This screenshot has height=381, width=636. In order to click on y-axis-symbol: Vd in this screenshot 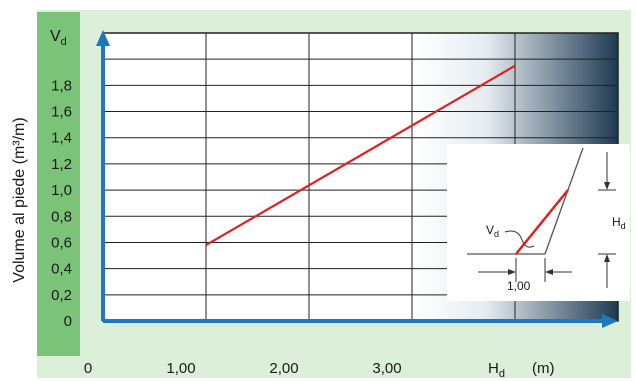, I will do `click(58, 38)`.